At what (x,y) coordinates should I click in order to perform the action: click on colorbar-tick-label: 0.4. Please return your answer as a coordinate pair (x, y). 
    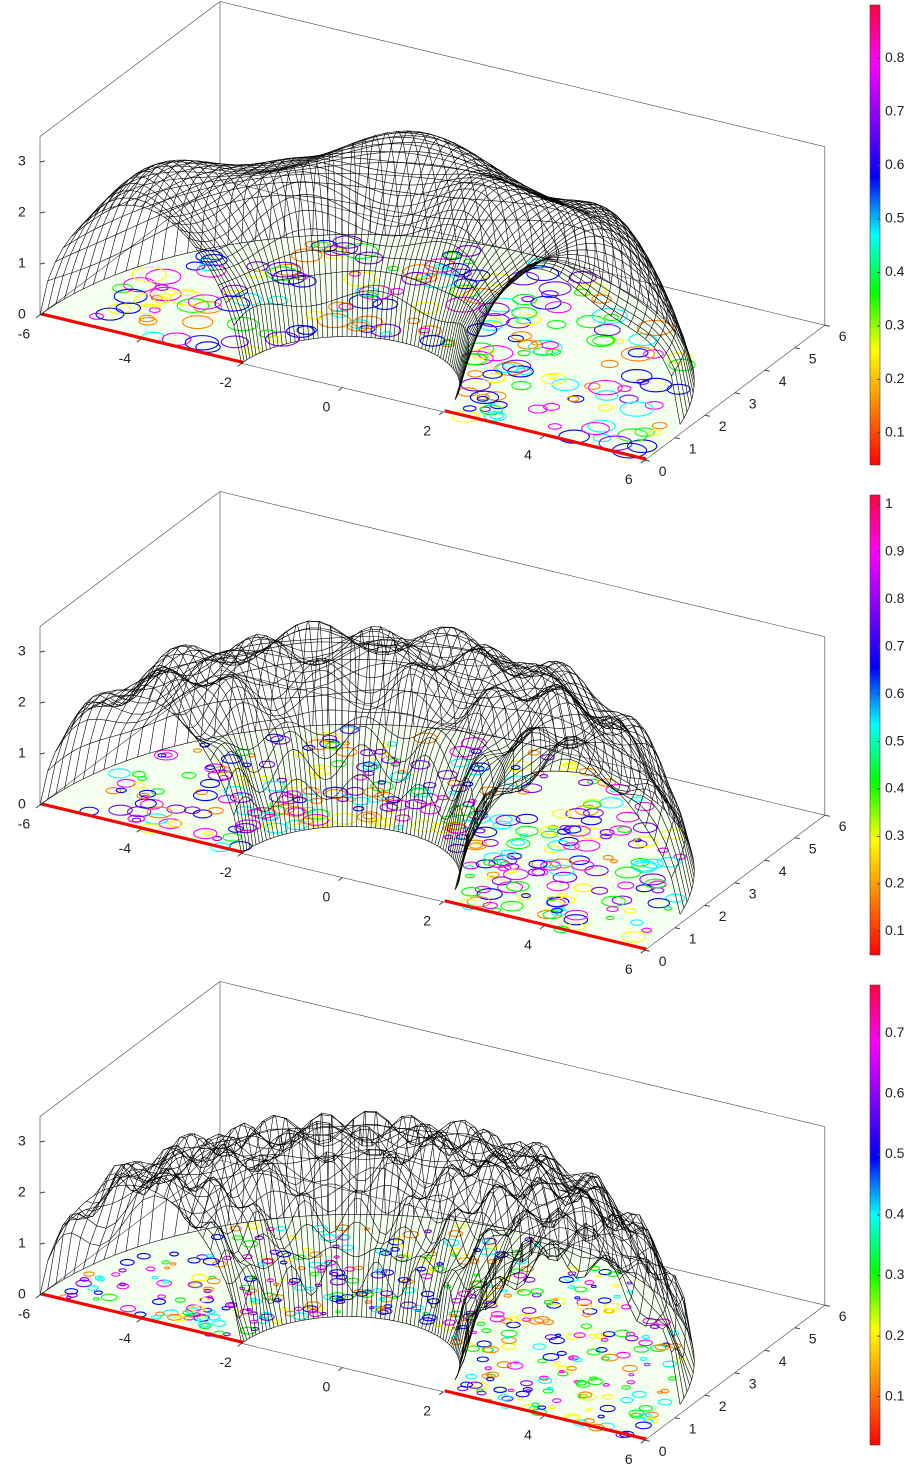
    Looking at the image, I should click on (895, 1214).